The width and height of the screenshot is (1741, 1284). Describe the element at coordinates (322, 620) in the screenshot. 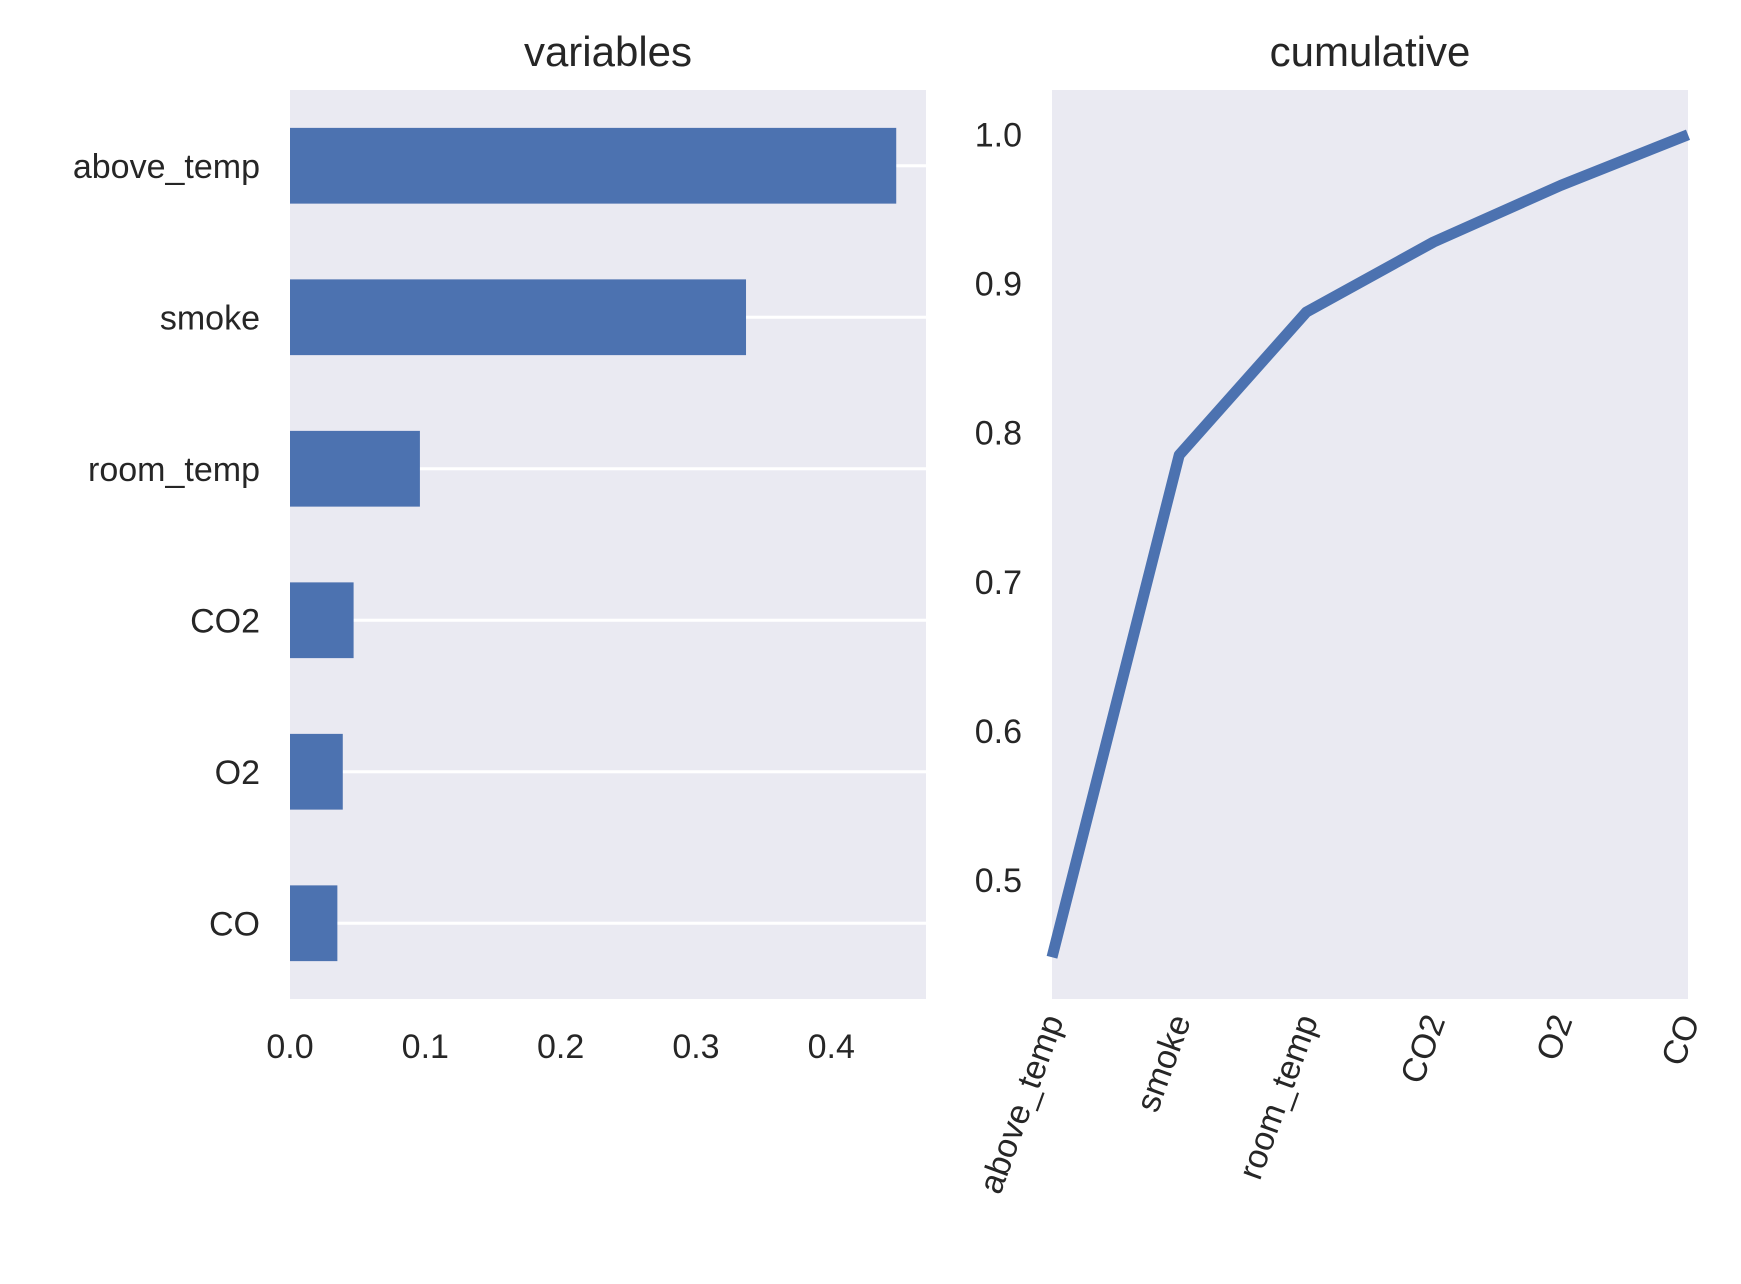

I see `bar-co2` at that location.